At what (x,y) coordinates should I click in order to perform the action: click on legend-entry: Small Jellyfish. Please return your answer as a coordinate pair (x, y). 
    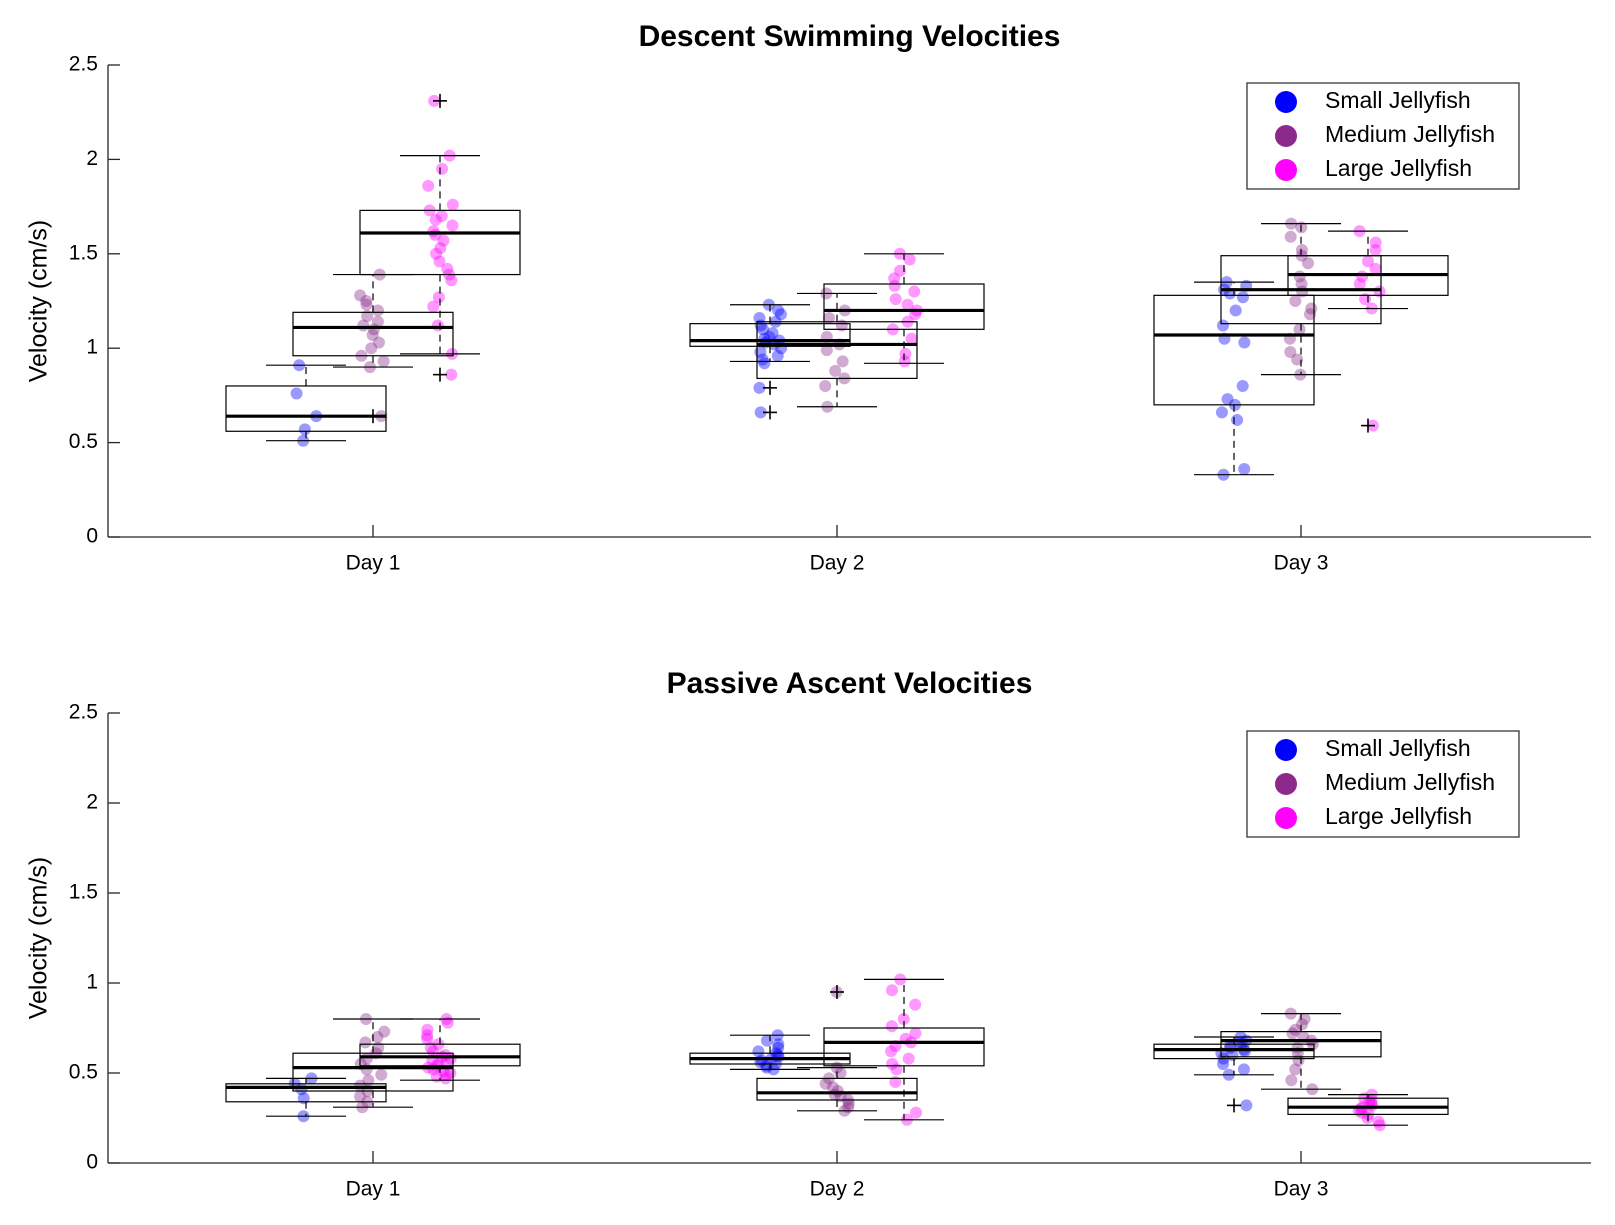
    Looking at the image, I should click on (1398, 100).